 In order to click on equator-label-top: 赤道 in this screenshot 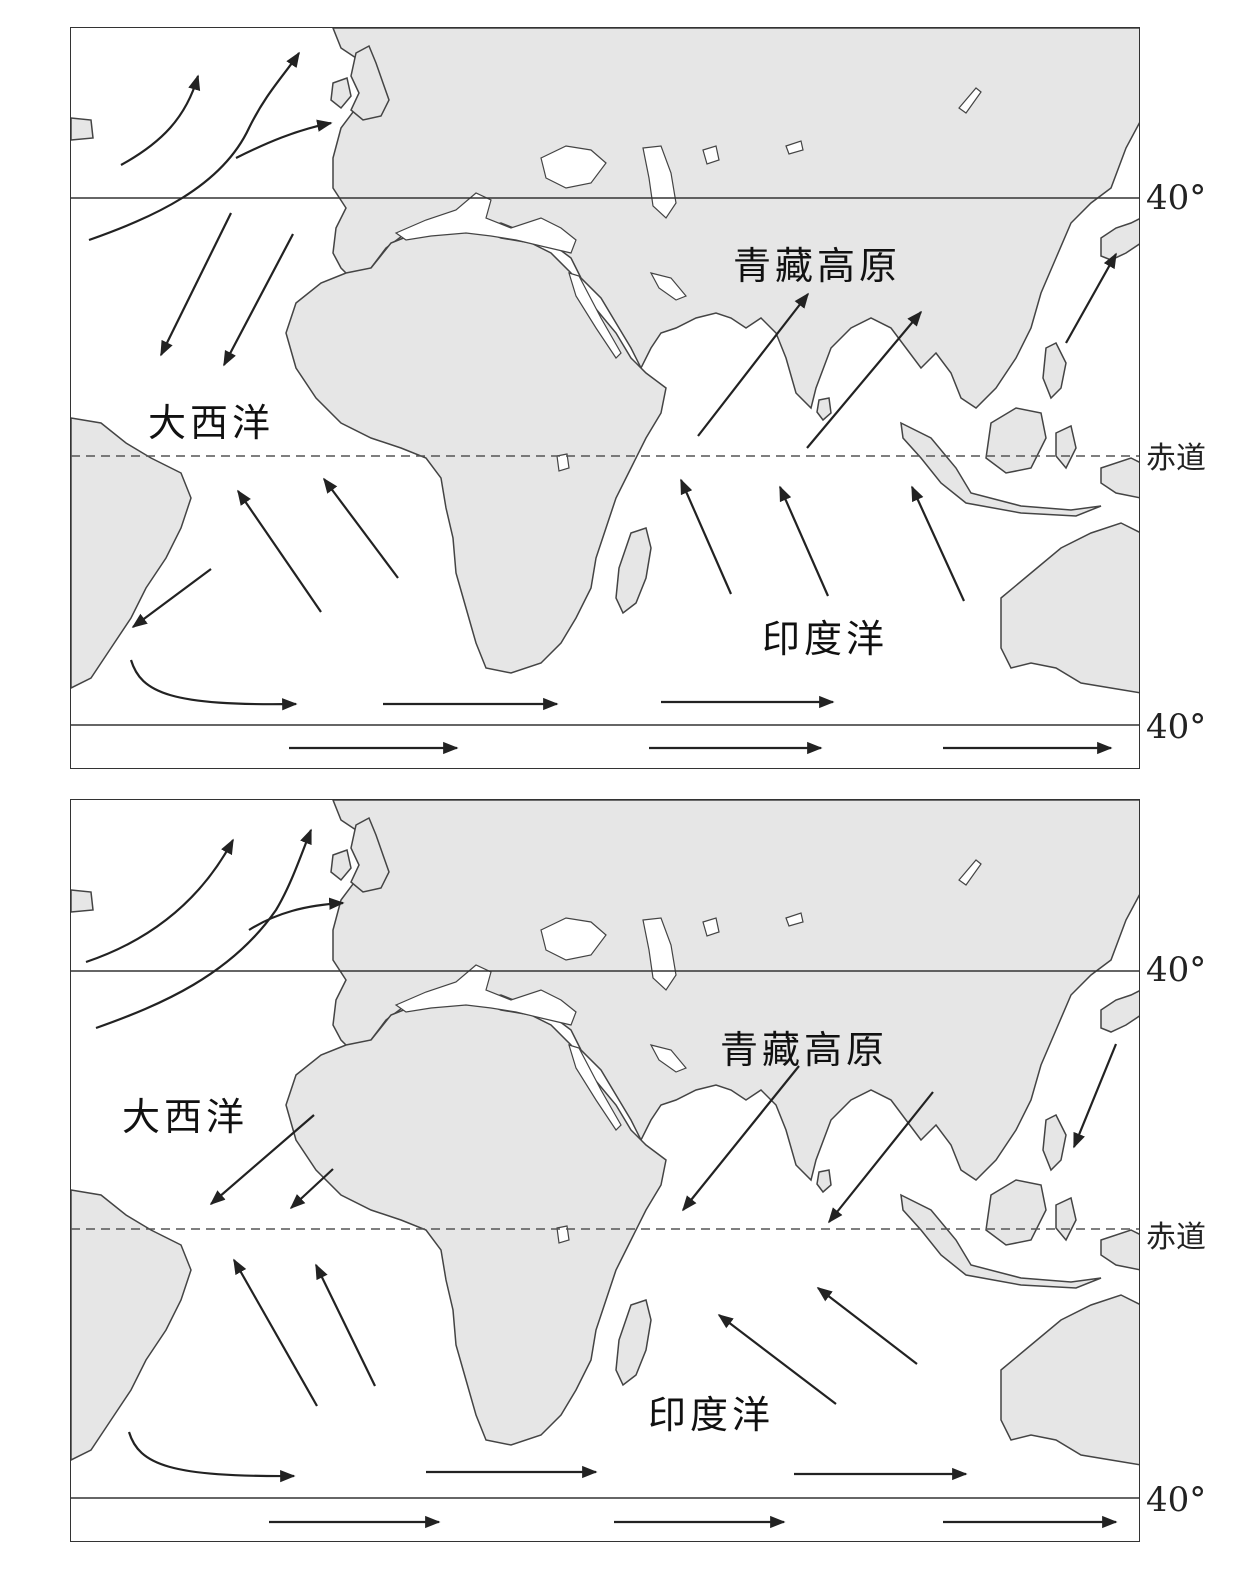, I will do `click(1176, 458)`.